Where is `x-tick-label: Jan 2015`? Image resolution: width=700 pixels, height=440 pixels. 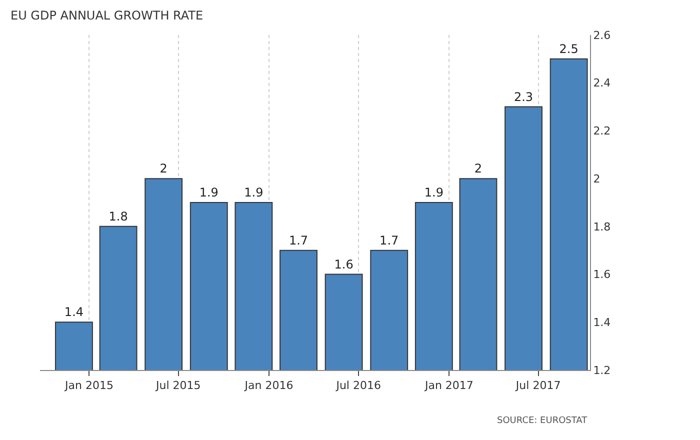 x-tick-label: Jan 2015 is located at coordinates (89, 385).